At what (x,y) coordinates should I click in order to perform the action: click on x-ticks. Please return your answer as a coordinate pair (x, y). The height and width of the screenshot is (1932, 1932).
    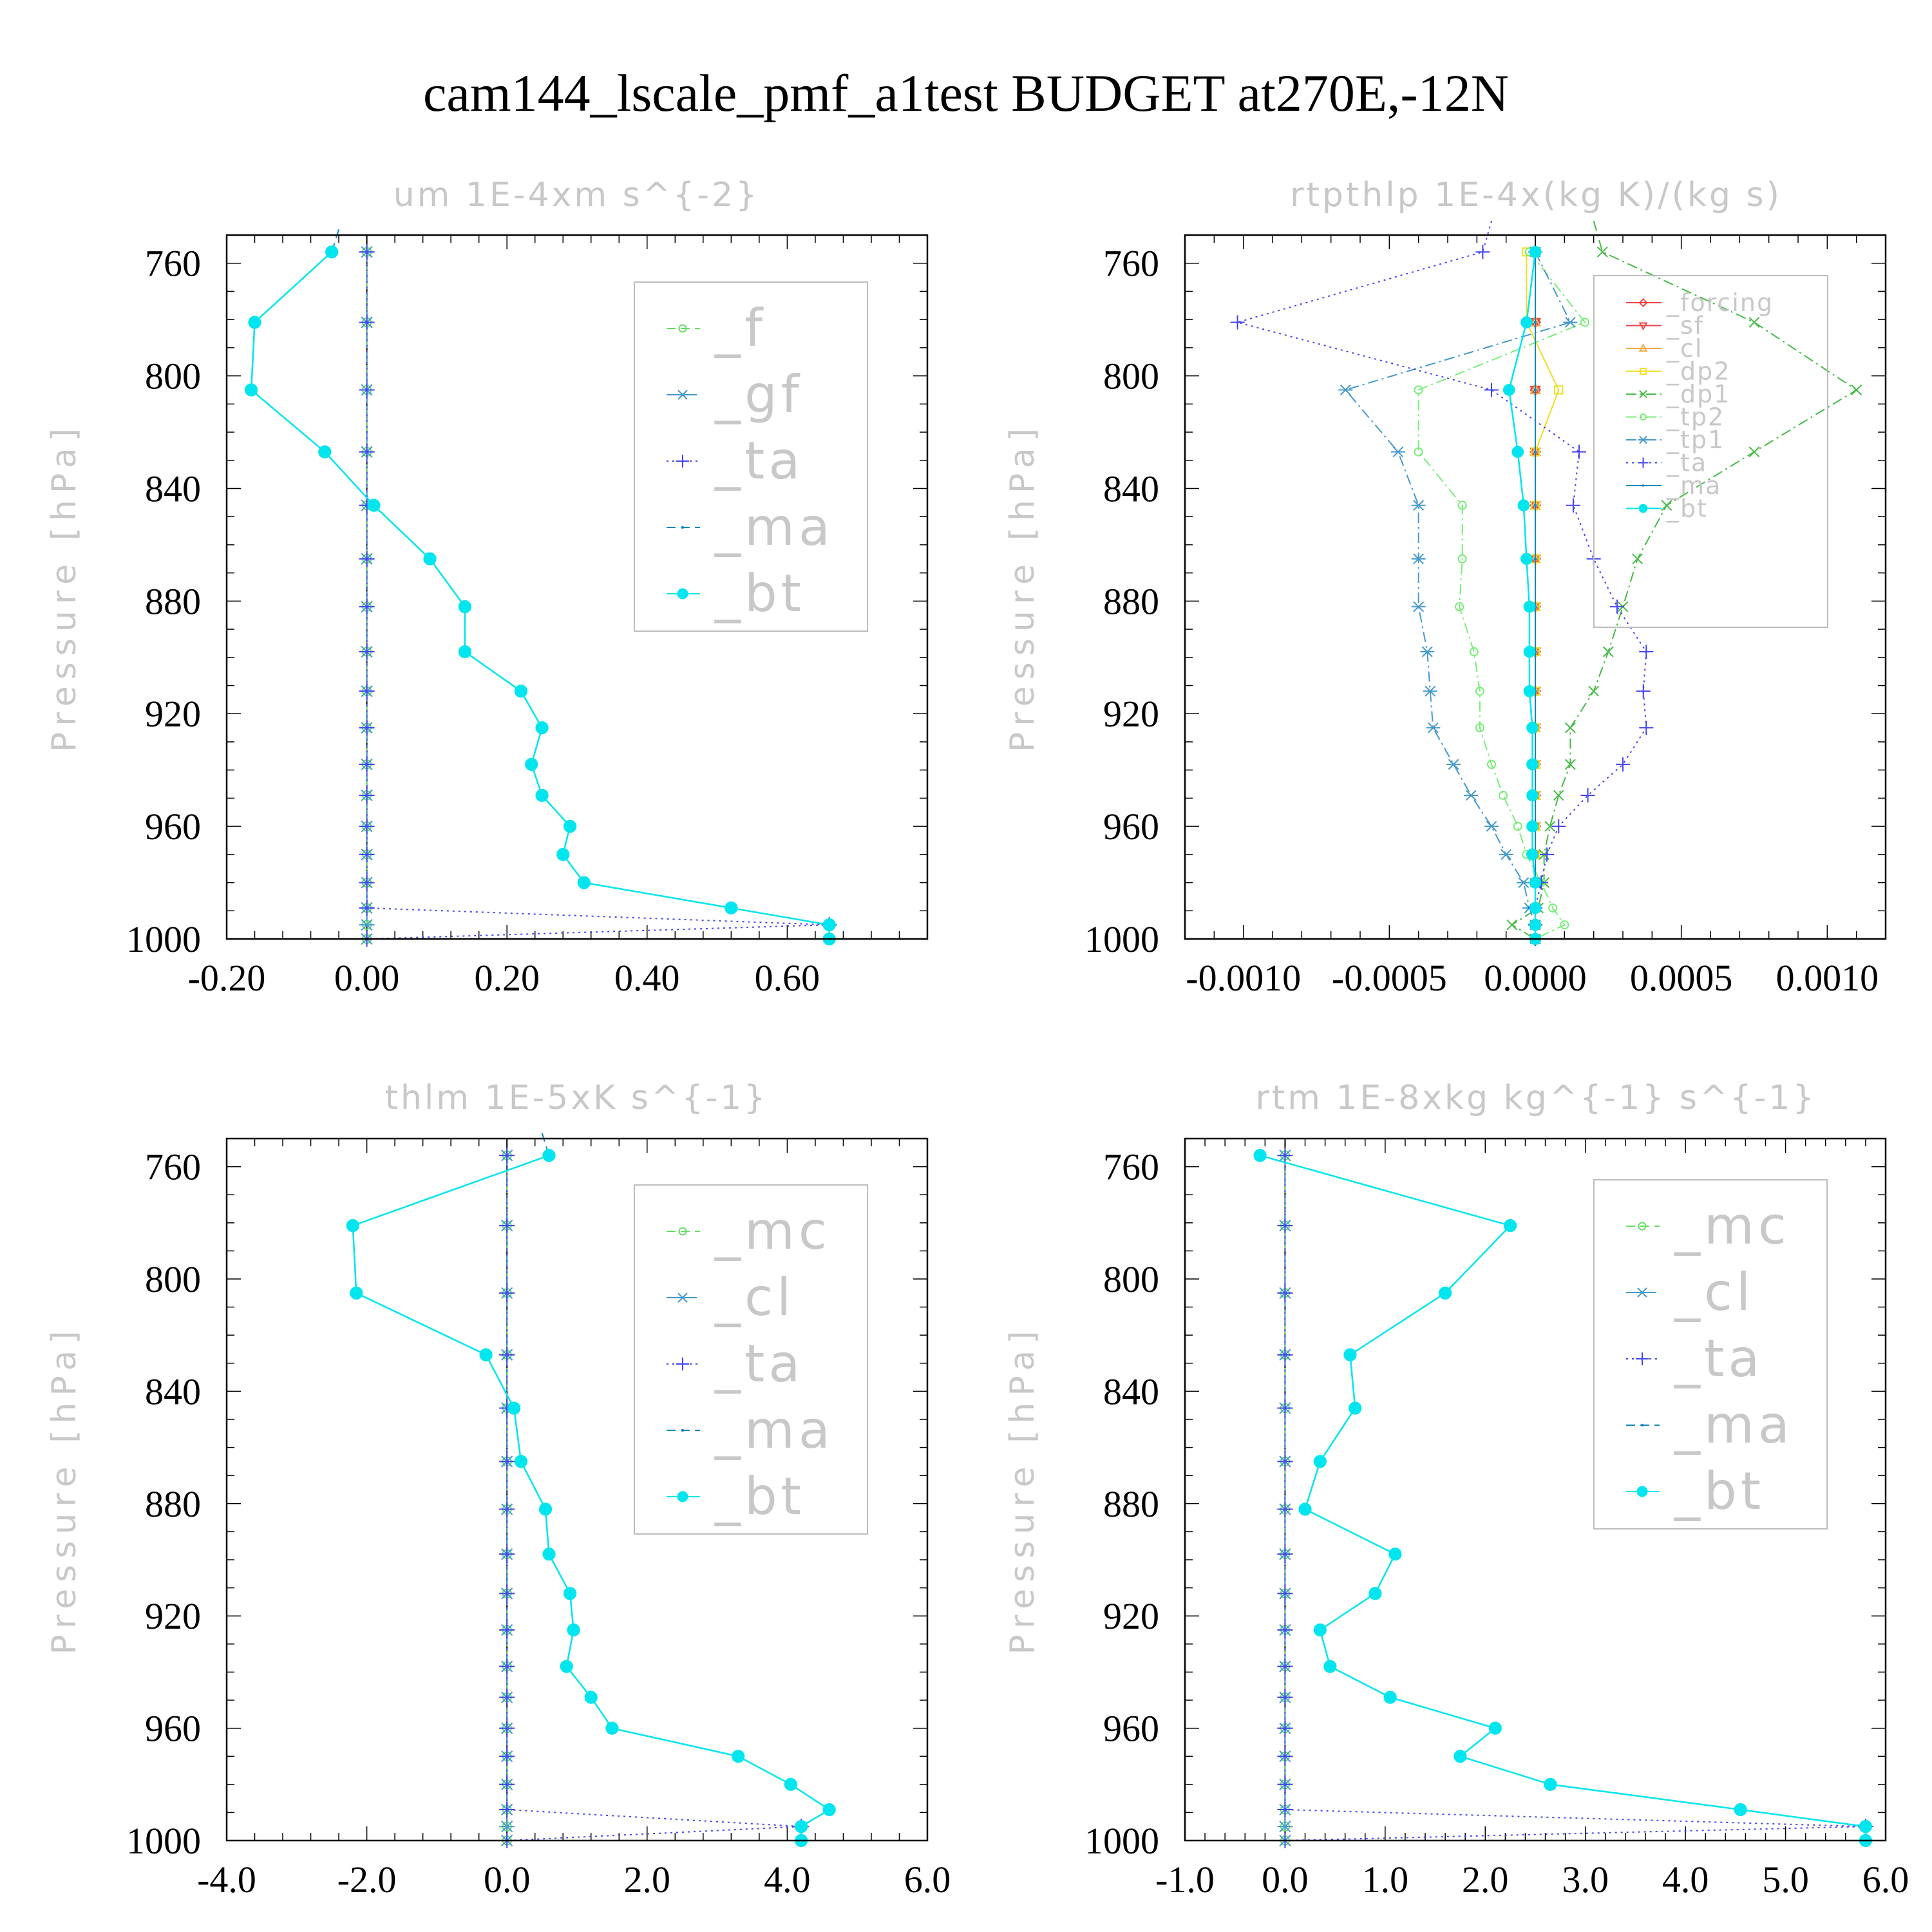
    Looking at the image, I should click on (1535, 1490).